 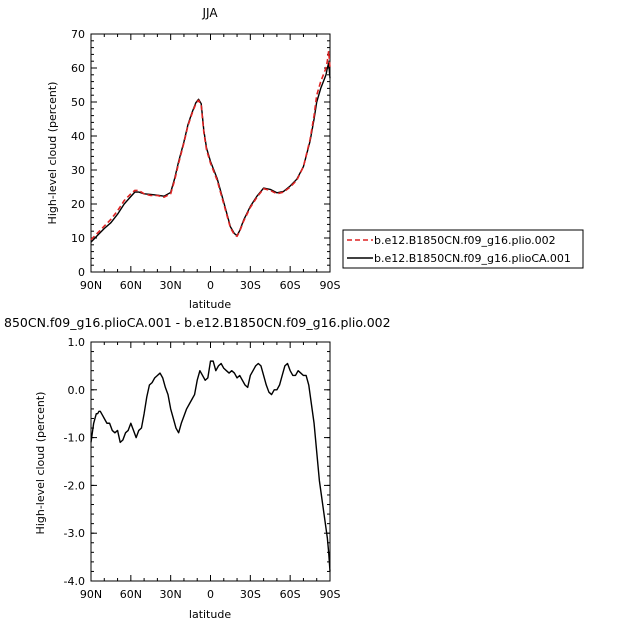 What do you see at coordinates (74, 533) in the screenshot?
I see `bottom-y-tick-label: -3.0` at bounding box center [74, 533].